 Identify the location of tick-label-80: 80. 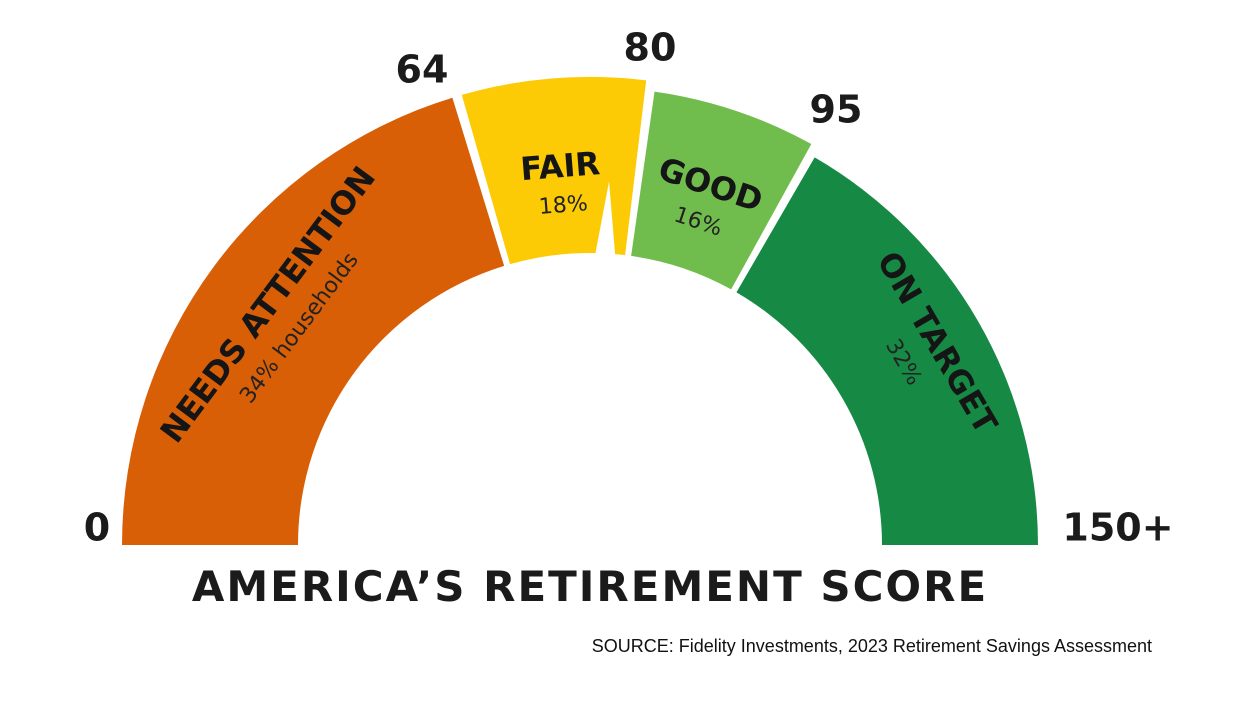
(650, 48).